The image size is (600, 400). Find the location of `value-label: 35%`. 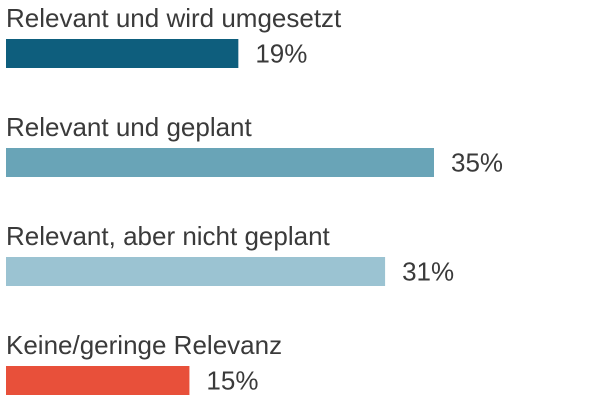

value-label: 35% is located at coordinates (477, 163).